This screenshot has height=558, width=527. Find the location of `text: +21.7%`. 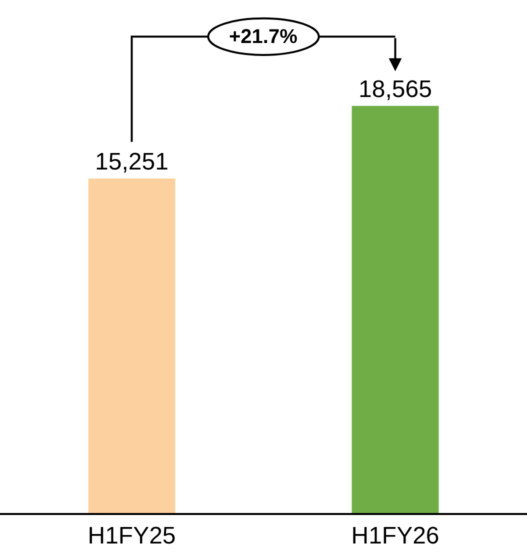

text: +21.7% is located at coordinates (263, 37).